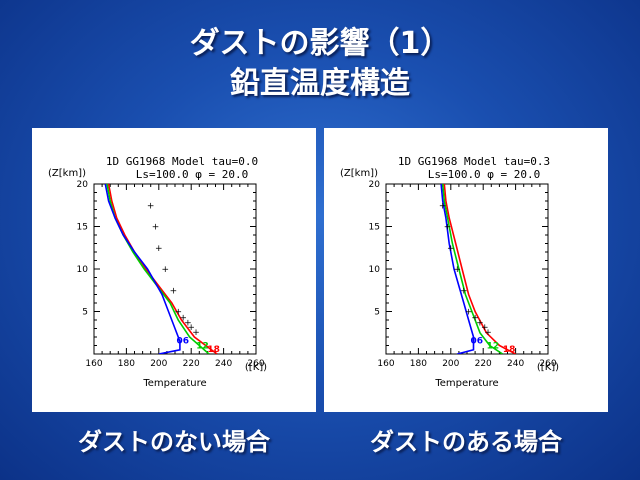  What do you see at coordinates (320, 43) in the screenshot?
I see `slide-title-line1: ダストの影響（1）` at bounding box center [320, 43].